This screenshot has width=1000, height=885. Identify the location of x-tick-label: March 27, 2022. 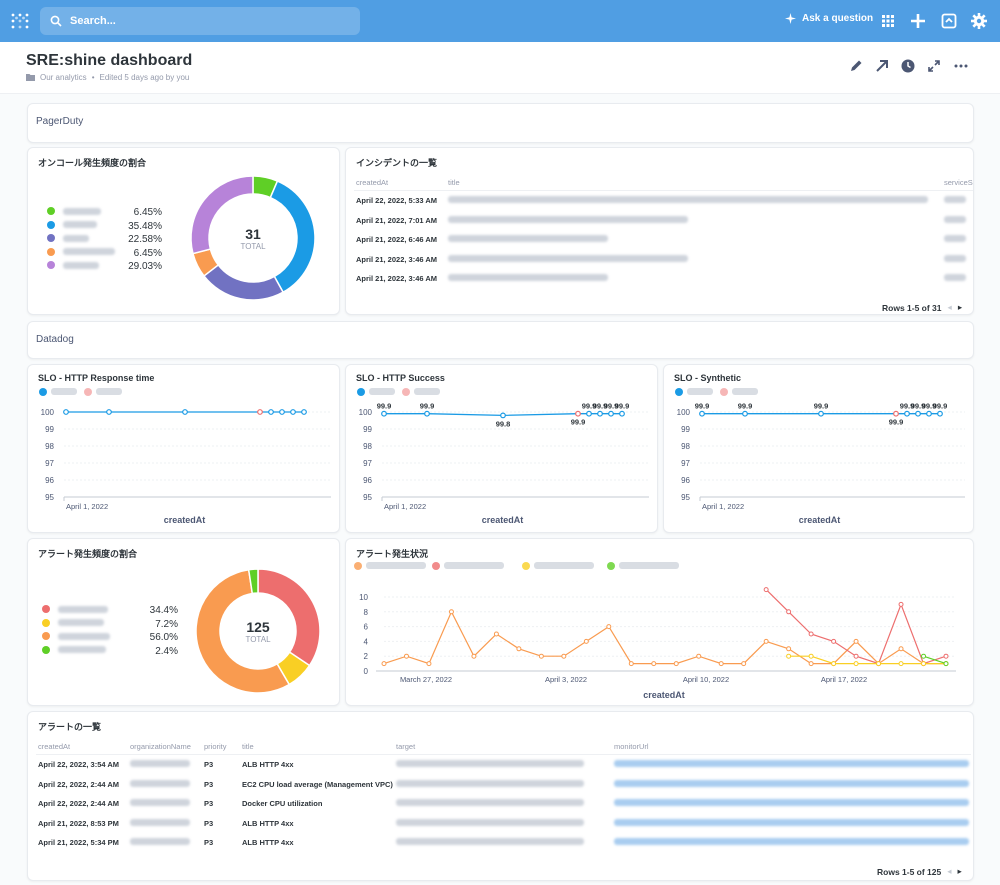
(426, 679).